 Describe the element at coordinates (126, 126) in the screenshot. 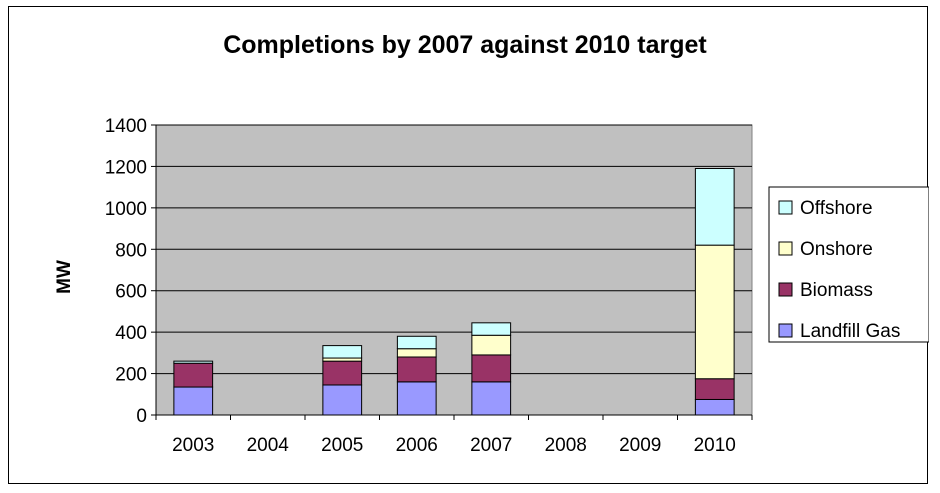

I see `y-tick-label: 1400` at that location.